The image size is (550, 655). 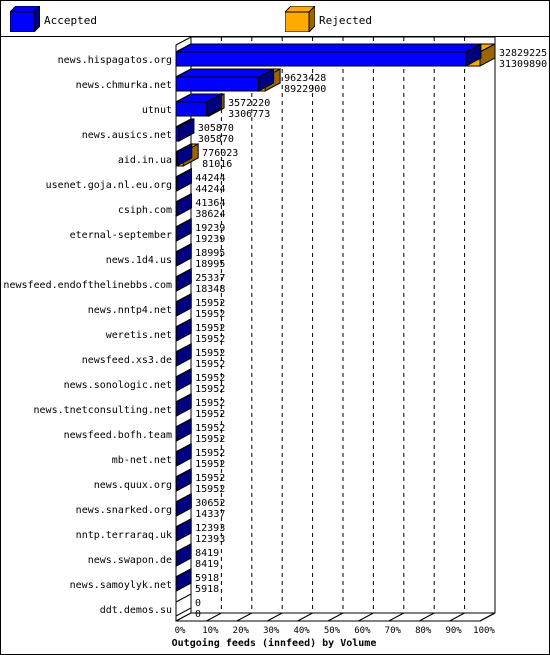 I want to click on data-label-accepted: 41364, so click(x=210, y=203).